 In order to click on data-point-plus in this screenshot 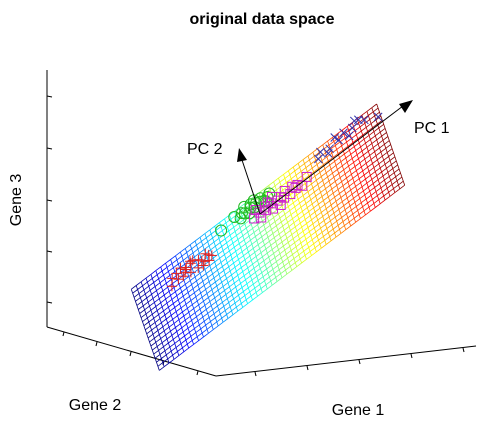, I will do `click(203, 265)`.